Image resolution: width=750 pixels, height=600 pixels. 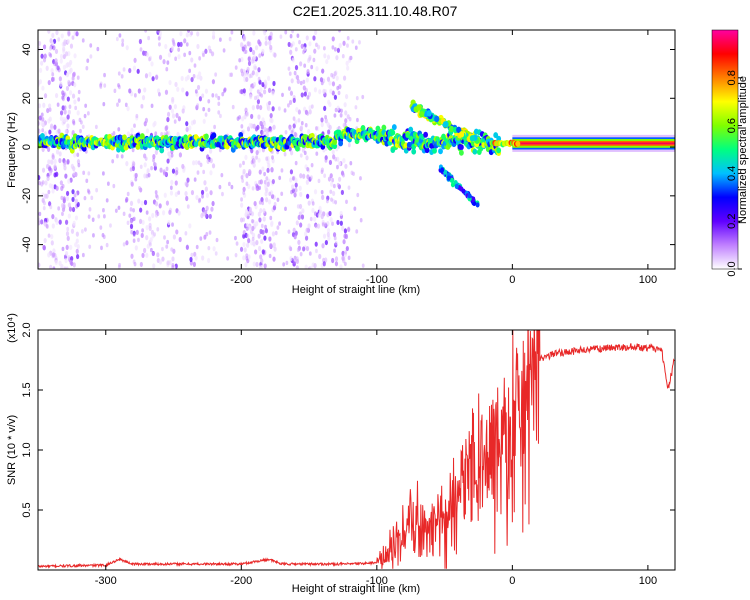 I want to click on lower-branch-blob, so click(x=463, y=191).